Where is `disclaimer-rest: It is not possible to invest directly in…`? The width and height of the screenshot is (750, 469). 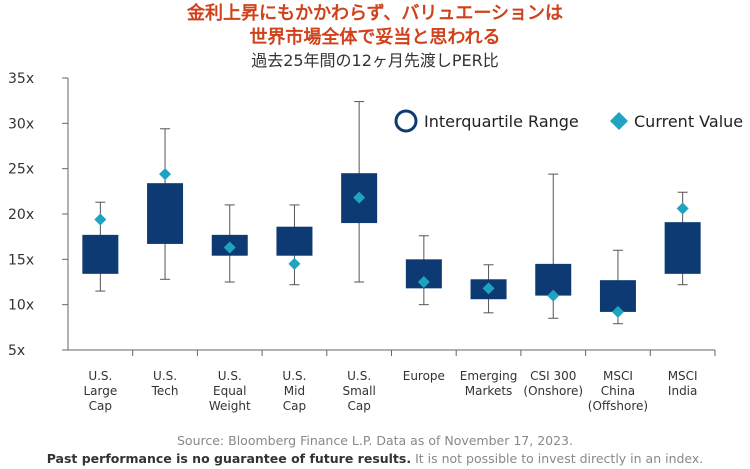 disclaimer-rest: It is not possible to invest directly in… is located at coordinates (557, 458).